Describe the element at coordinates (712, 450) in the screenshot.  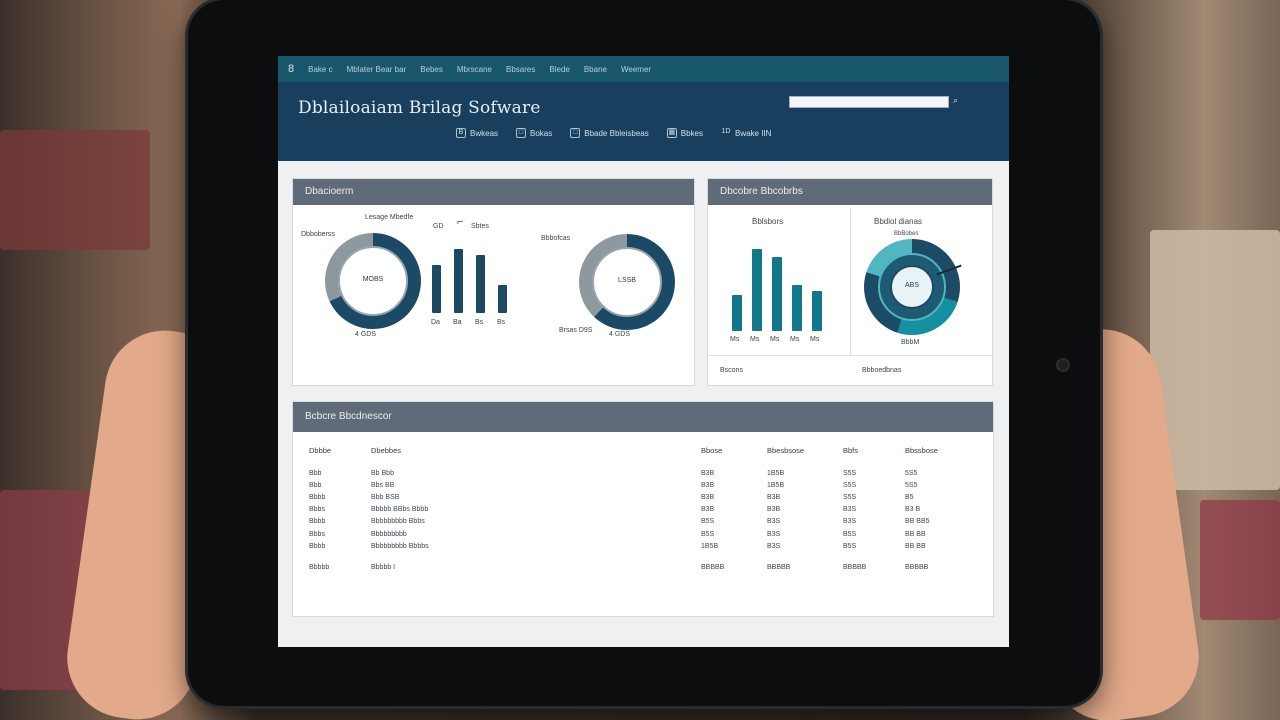
I see `col-header: Bbose` at that location.